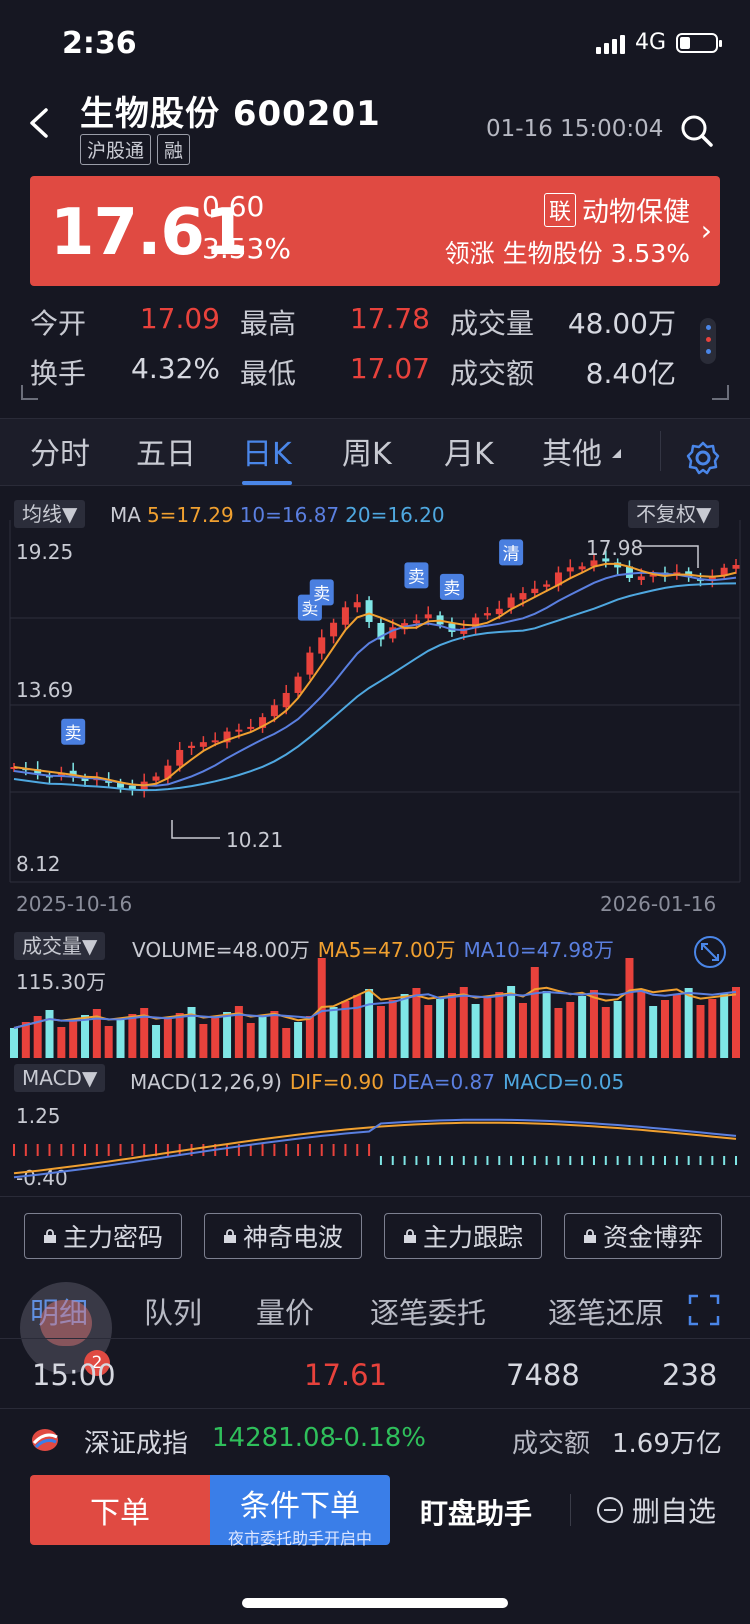 This screenshot has width=750, height=1624. Describe the element at coordinates (255, 840) in the screenshot. I see `kline-low-label: 10.21` at that location.